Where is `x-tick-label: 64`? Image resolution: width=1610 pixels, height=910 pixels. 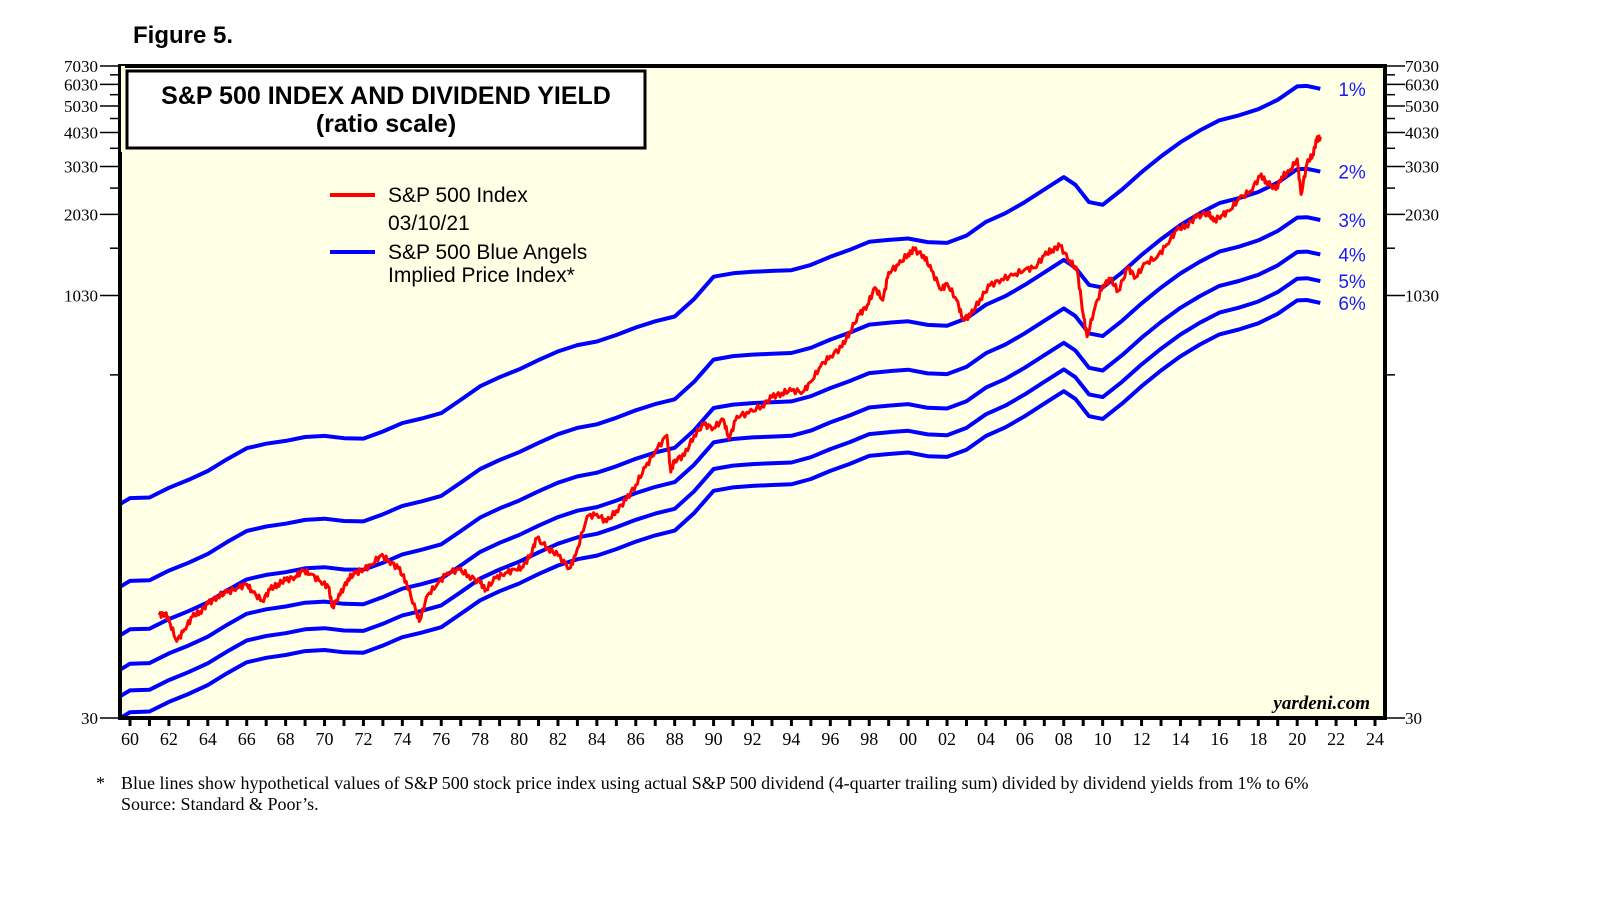
x-tick-label: 64 is located at coordinates (208, 739).